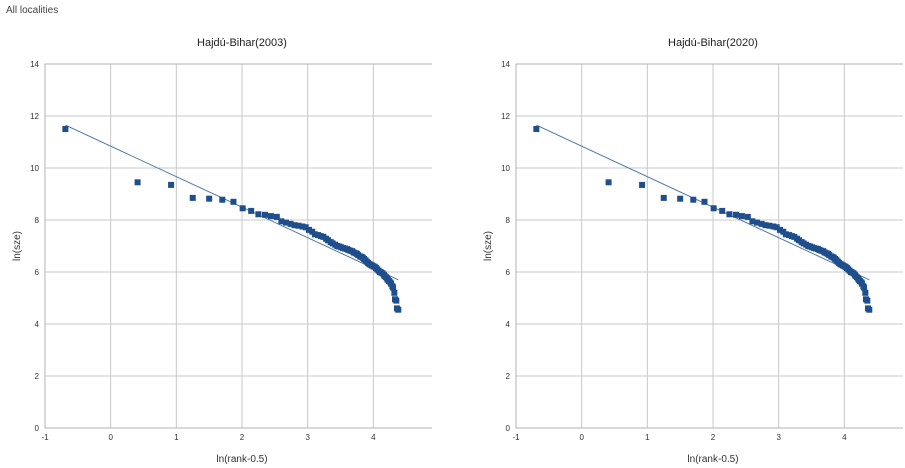  What do you see at coordinates (32, 10) in the screenshot?
I see `page-caption: All localities` at bounding box center [32, 10].